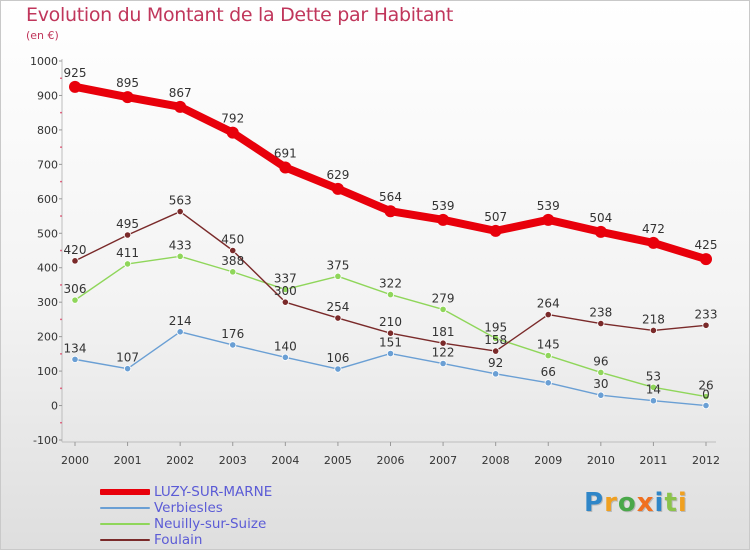  I want to click on x-tick-label: 2006, so click(391, 460).